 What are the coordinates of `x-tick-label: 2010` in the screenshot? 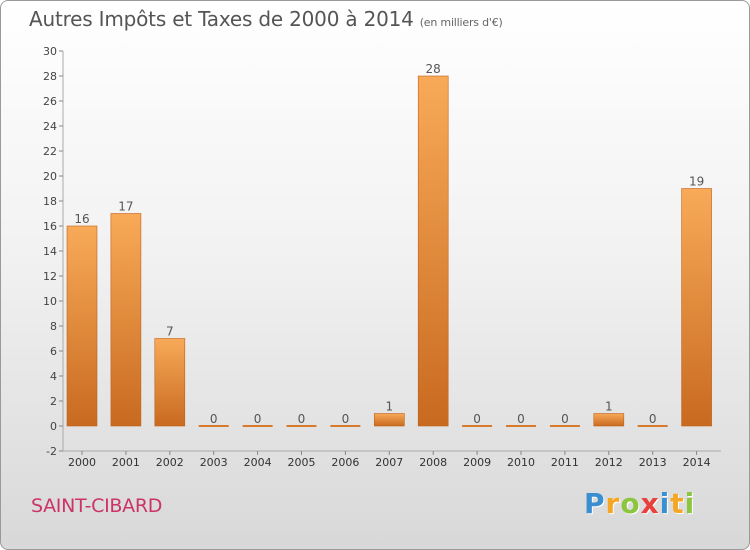 It's located at (521, 462).